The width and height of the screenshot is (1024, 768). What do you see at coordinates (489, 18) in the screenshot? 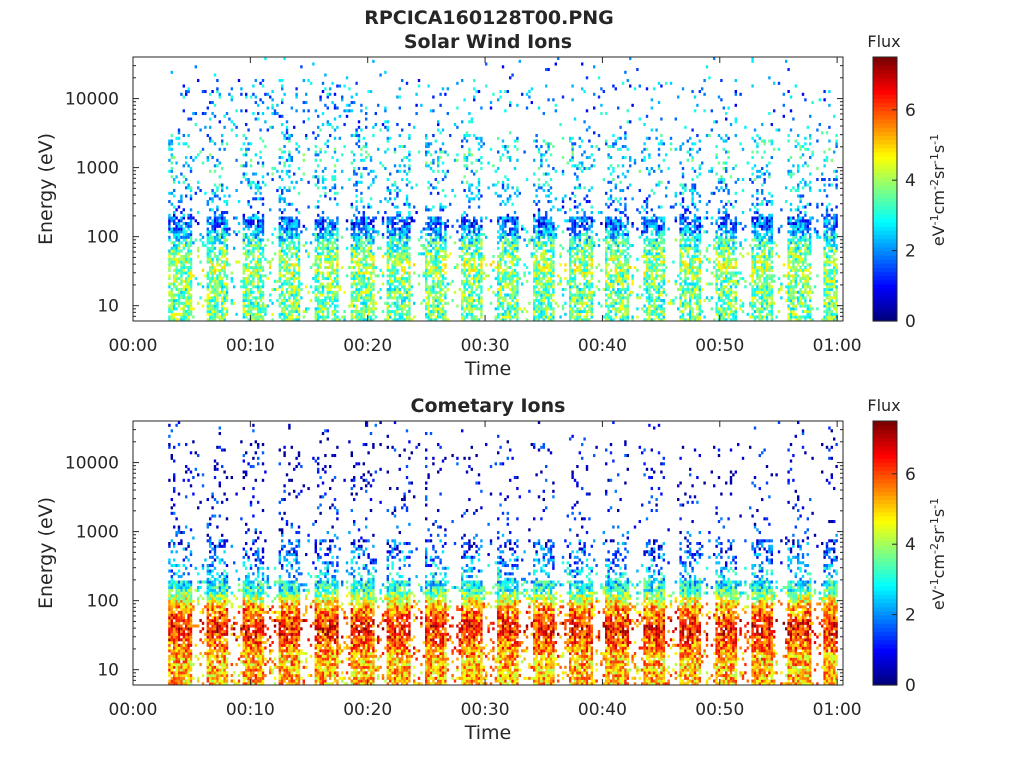
I see `figure-filename-title: RPCICA160128T00.PNG` at bounding box center [489, 18].